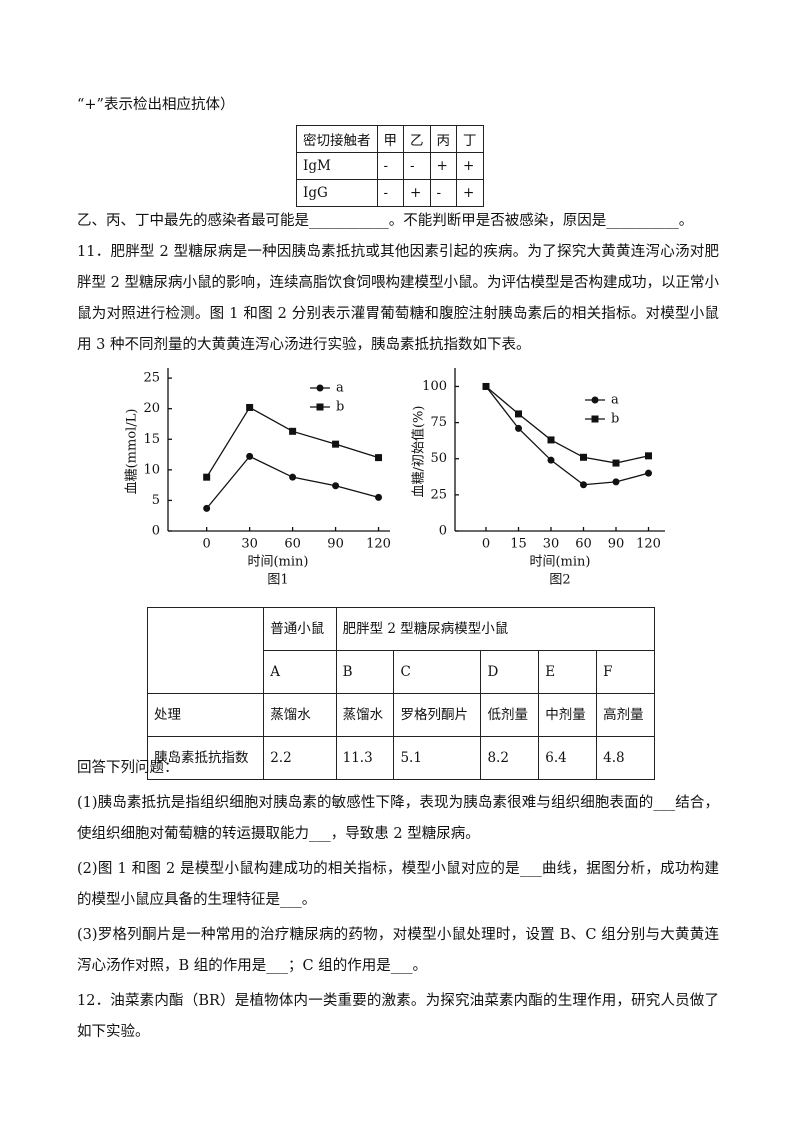 The width and height of the screenshot is (800, 1132). What do you see at coordinates (438, 422) in the screenshot?
I see `y-tick-label: 75` at bounding box center [438, 422].